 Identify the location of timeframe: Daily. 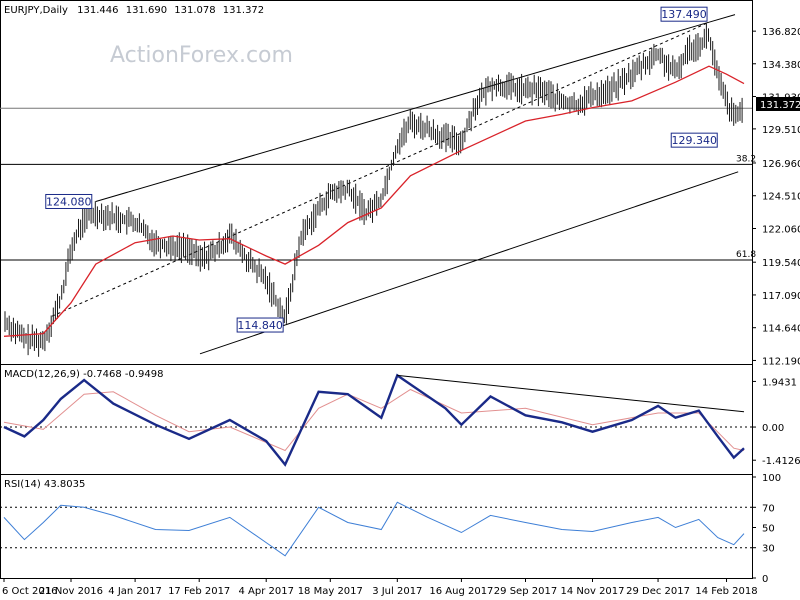
(55, 10).